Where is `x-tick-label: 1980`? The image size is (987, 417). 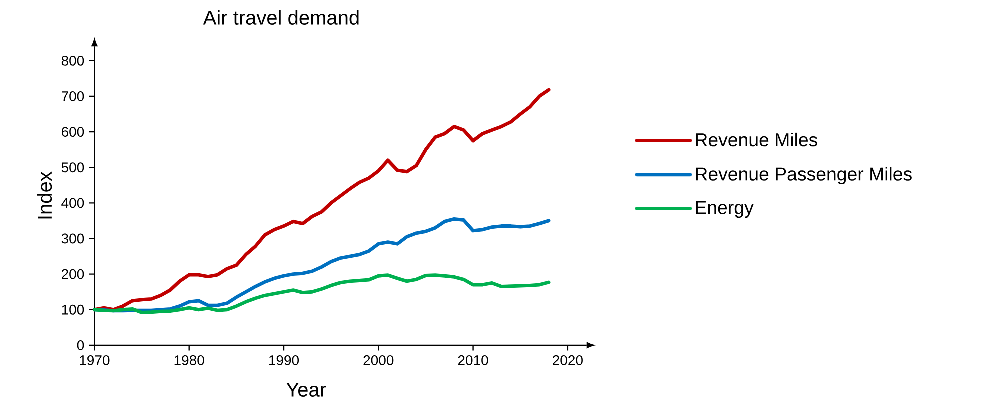 x-tick-label: 1980 is located at coordinates (189, 360).